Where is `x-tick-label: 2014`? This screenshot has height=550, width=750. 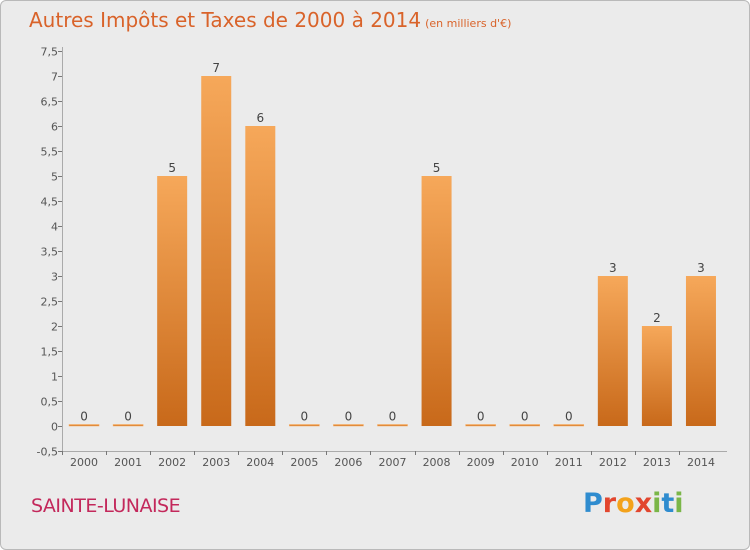 x-tick-label: 2014 is located at coordinates (701, 462).